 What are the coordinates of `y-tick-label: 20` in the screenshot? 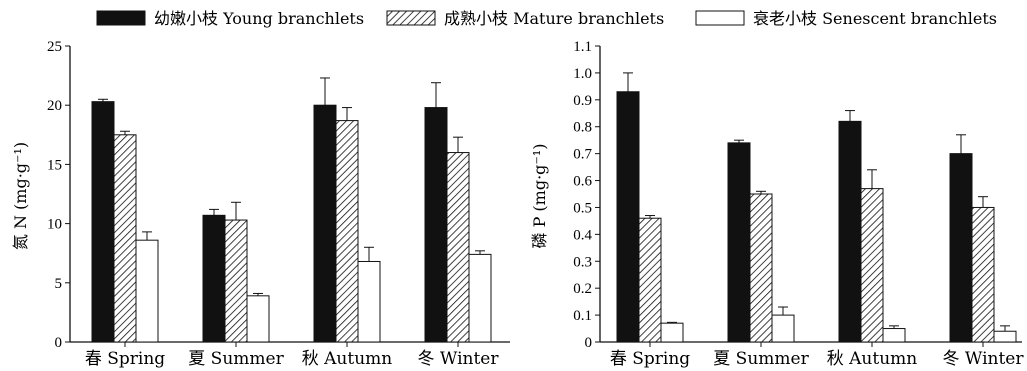 It's located at (54, 106).